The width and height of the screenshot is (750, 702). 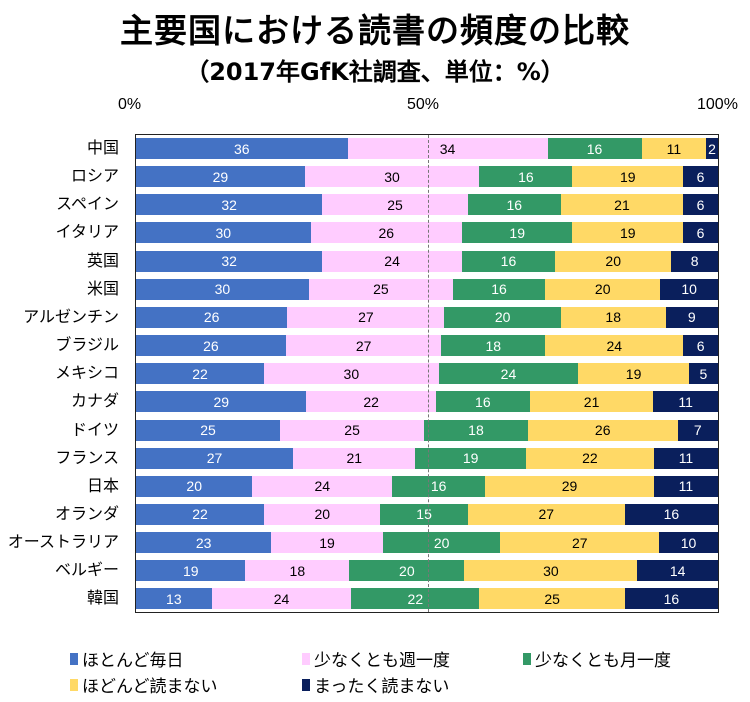 I want to click on bar-segment: 2, so click(x=712, y=148).